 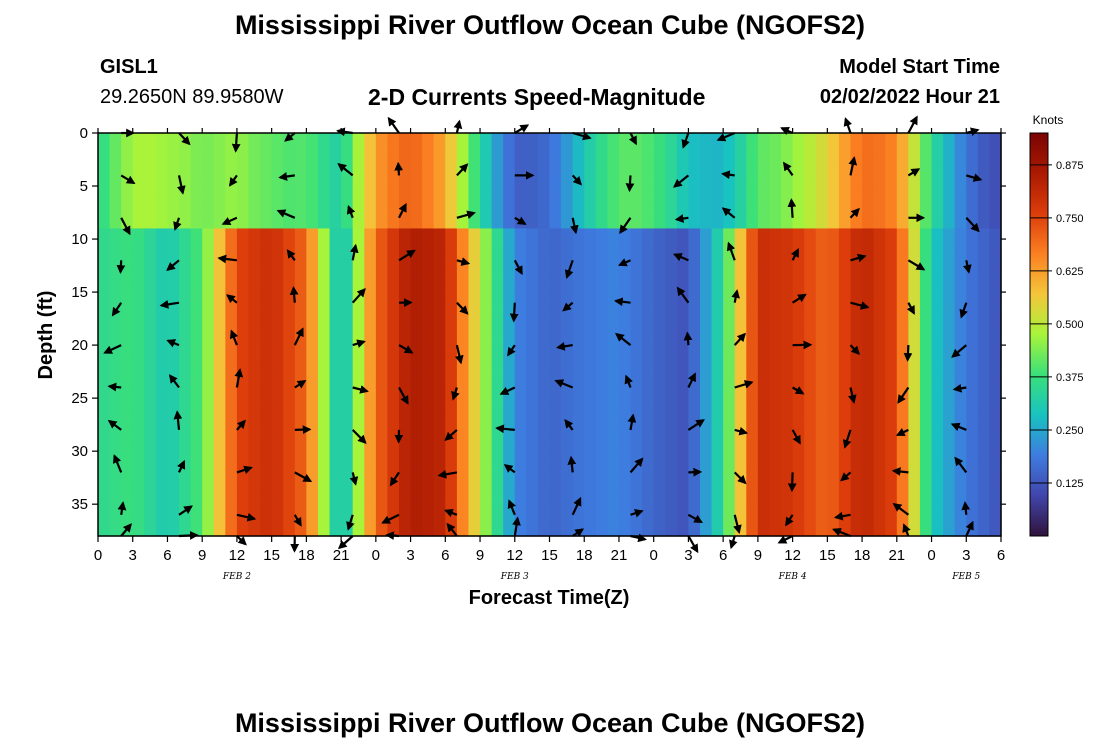 What do you see at coordinates (792, 555) in the screenshot?
I see `x-tick-label: 12` at bounding box center [792, 555].